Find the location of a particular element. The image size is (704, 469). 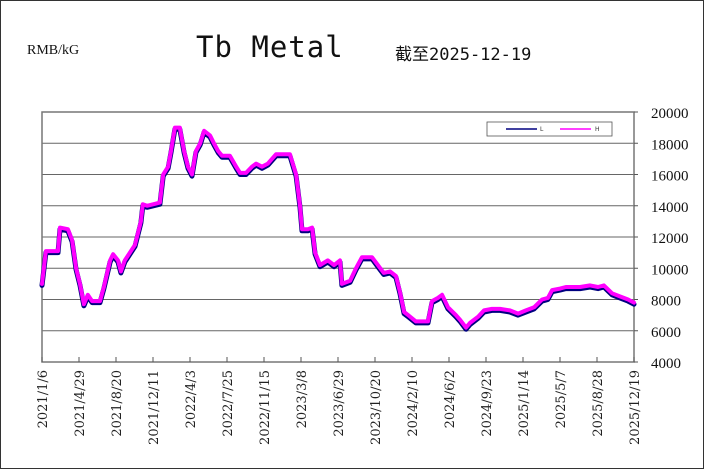

y-tick-label: 10000 is located at coordinates (670, 270).